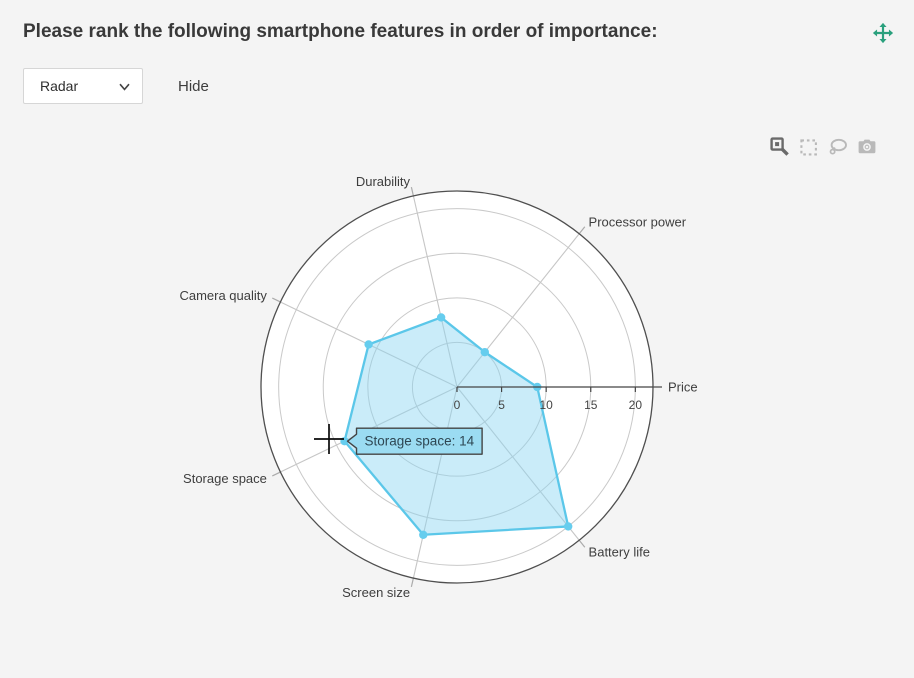  What do you see at coordinates (636, 405) in the screenshot?
I see `radial-tick-label: 20` at bounding box center [636, 405].